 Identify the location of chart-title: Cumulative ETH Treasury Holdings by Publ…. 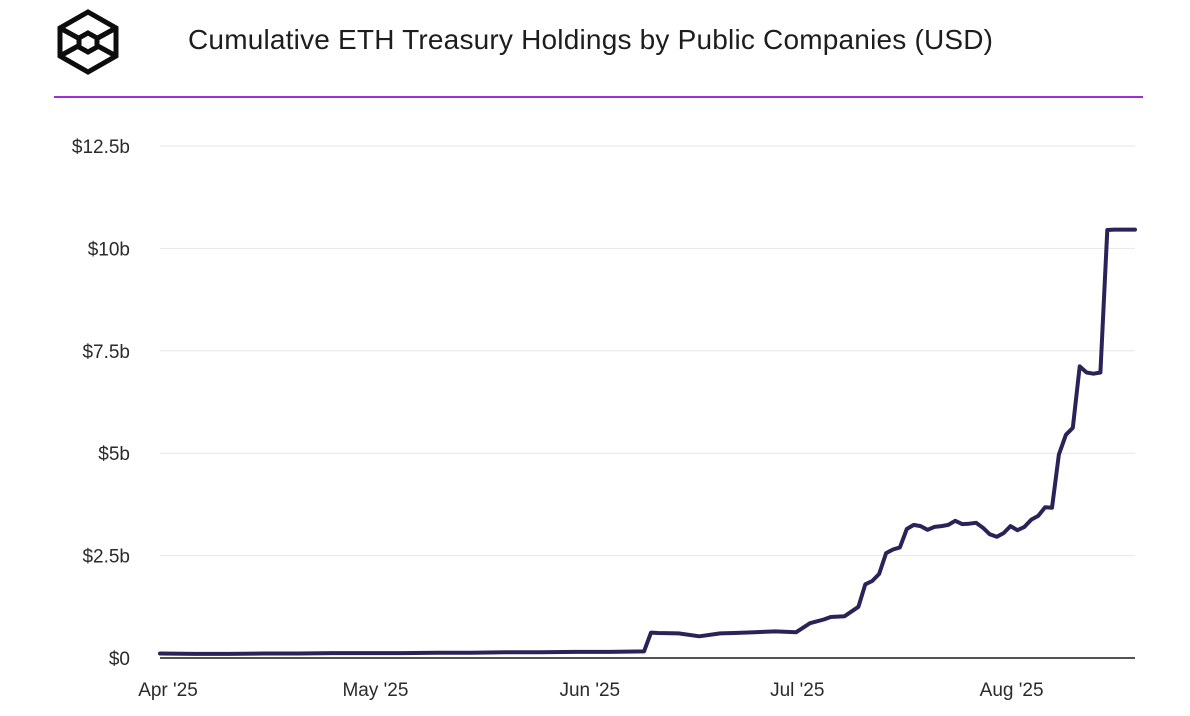
(591, 39).